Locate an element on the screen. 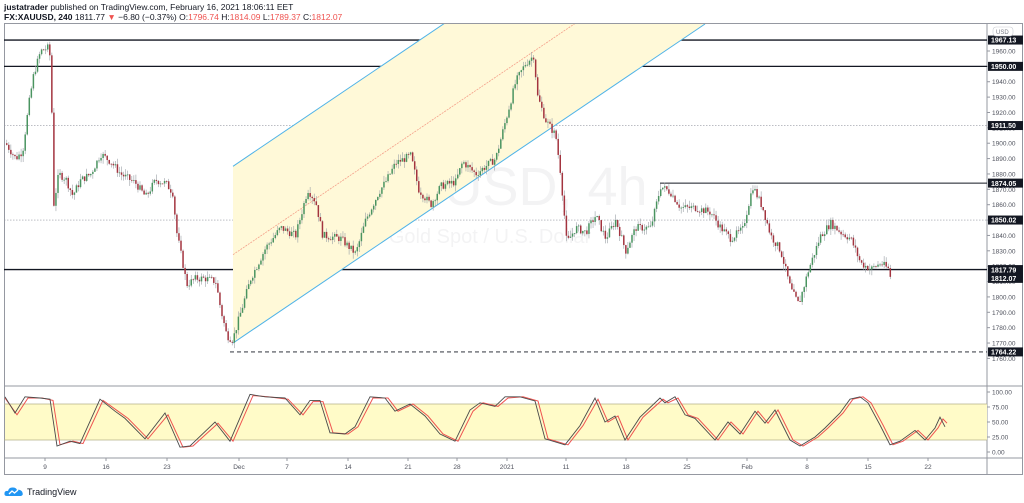 Image resolution: width=1024 pixels, height=503 pixels. tradingview-logo: TradingView is located at coordinates (40, 491).